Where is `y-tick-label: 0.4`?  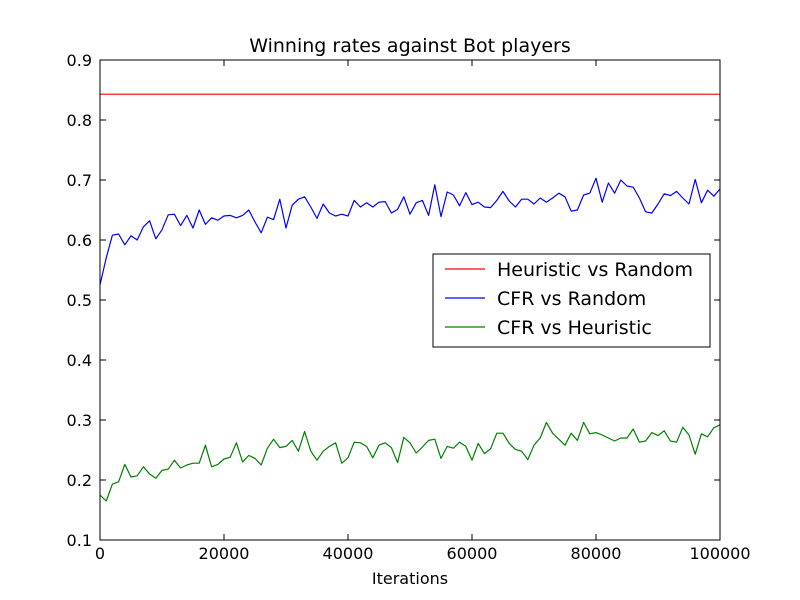 y-tick-label: 0.4 is located at coordinates (79, 360).